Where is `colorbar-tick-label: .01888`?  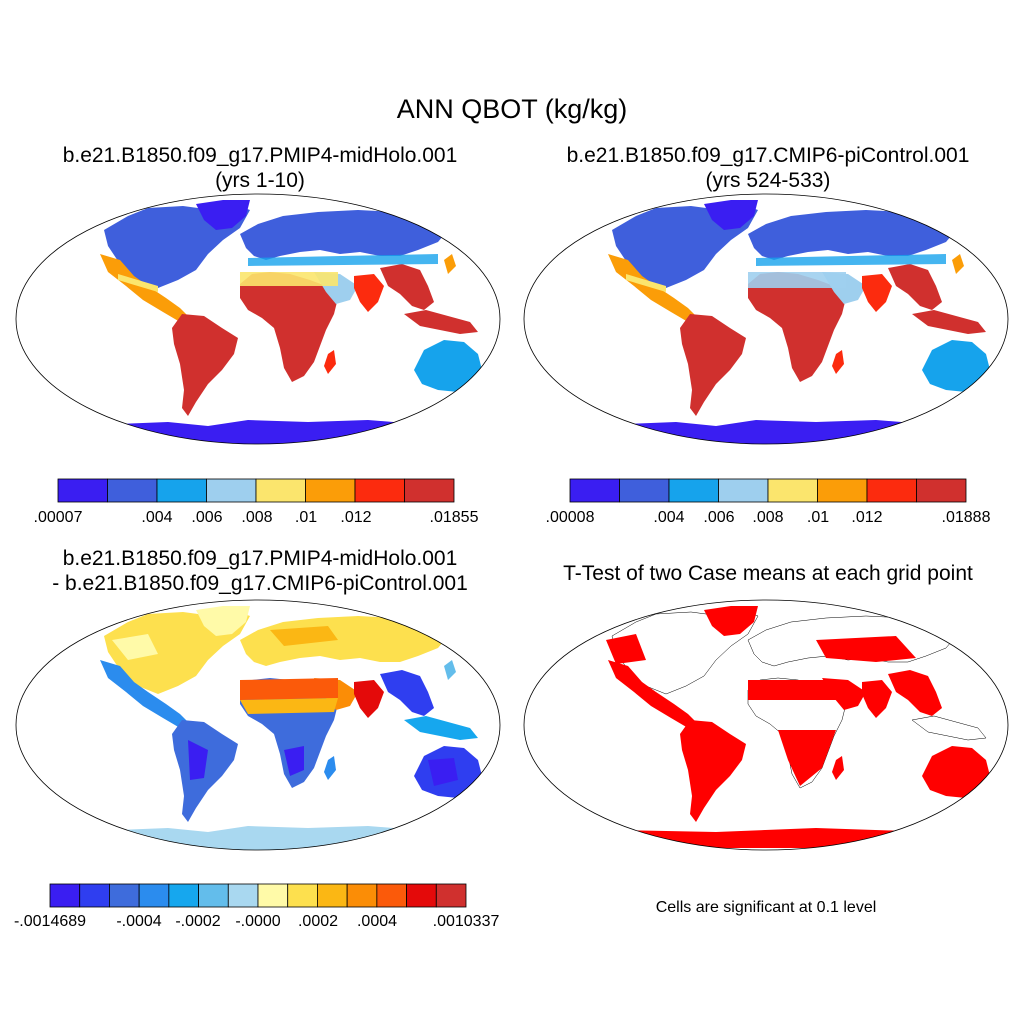 colorbar-tick-label: .01888 is located at coordinates (966, 517).